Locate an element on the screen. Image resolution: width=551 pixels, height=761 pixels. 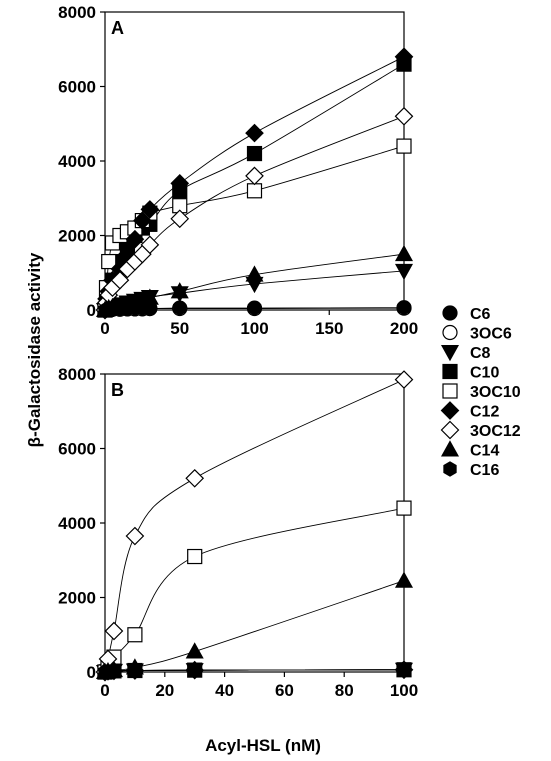
legend-label: 3OC12 is located at coordinates (495, 431).